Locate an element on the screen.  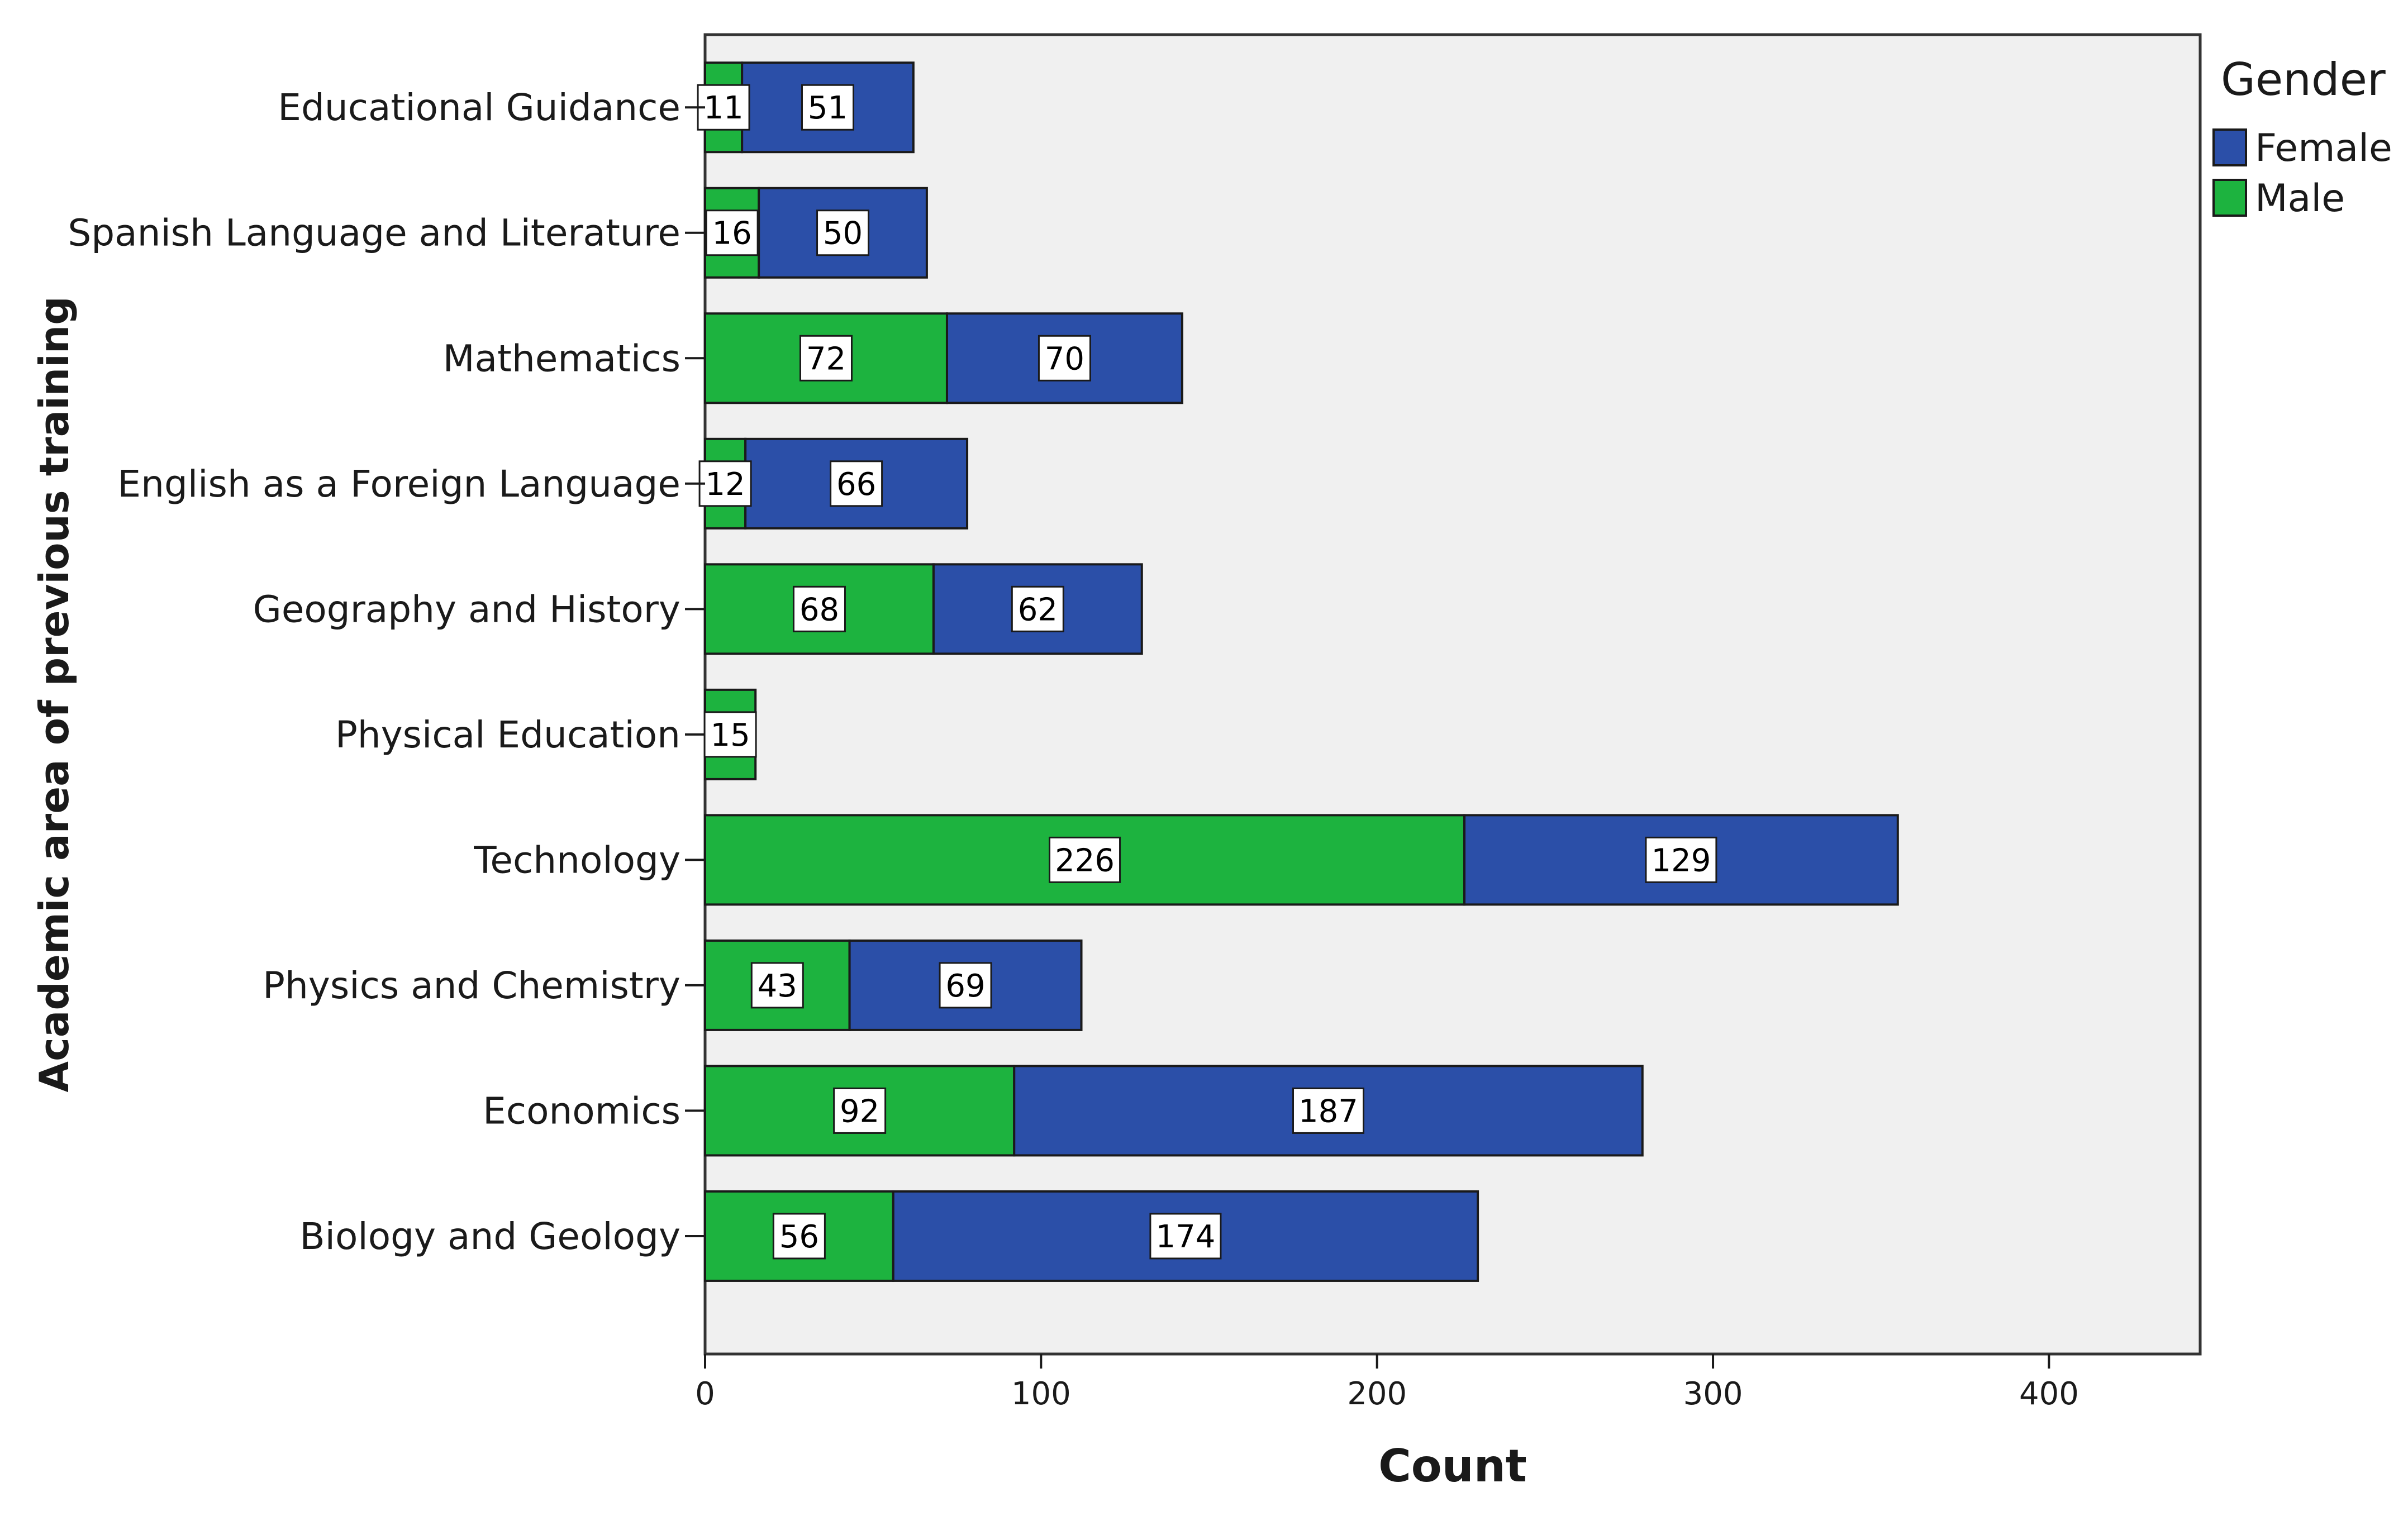
data-label: 50 is located at coordinates (843, 234).